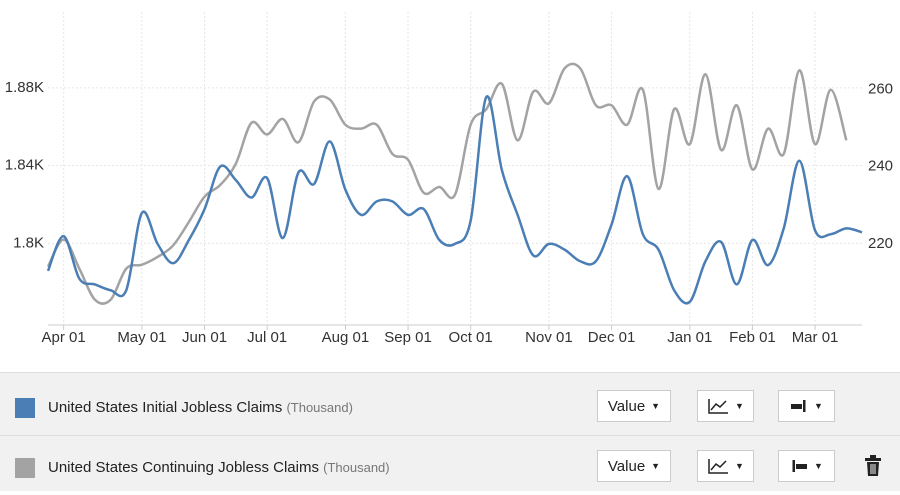 Image resolution: width=900 pixels, height=495 pixels. What do you see at coordinates (408, 337) in the screenshot?
I see `x-tick-label: Sep 01` at bounding box center [408, 337].